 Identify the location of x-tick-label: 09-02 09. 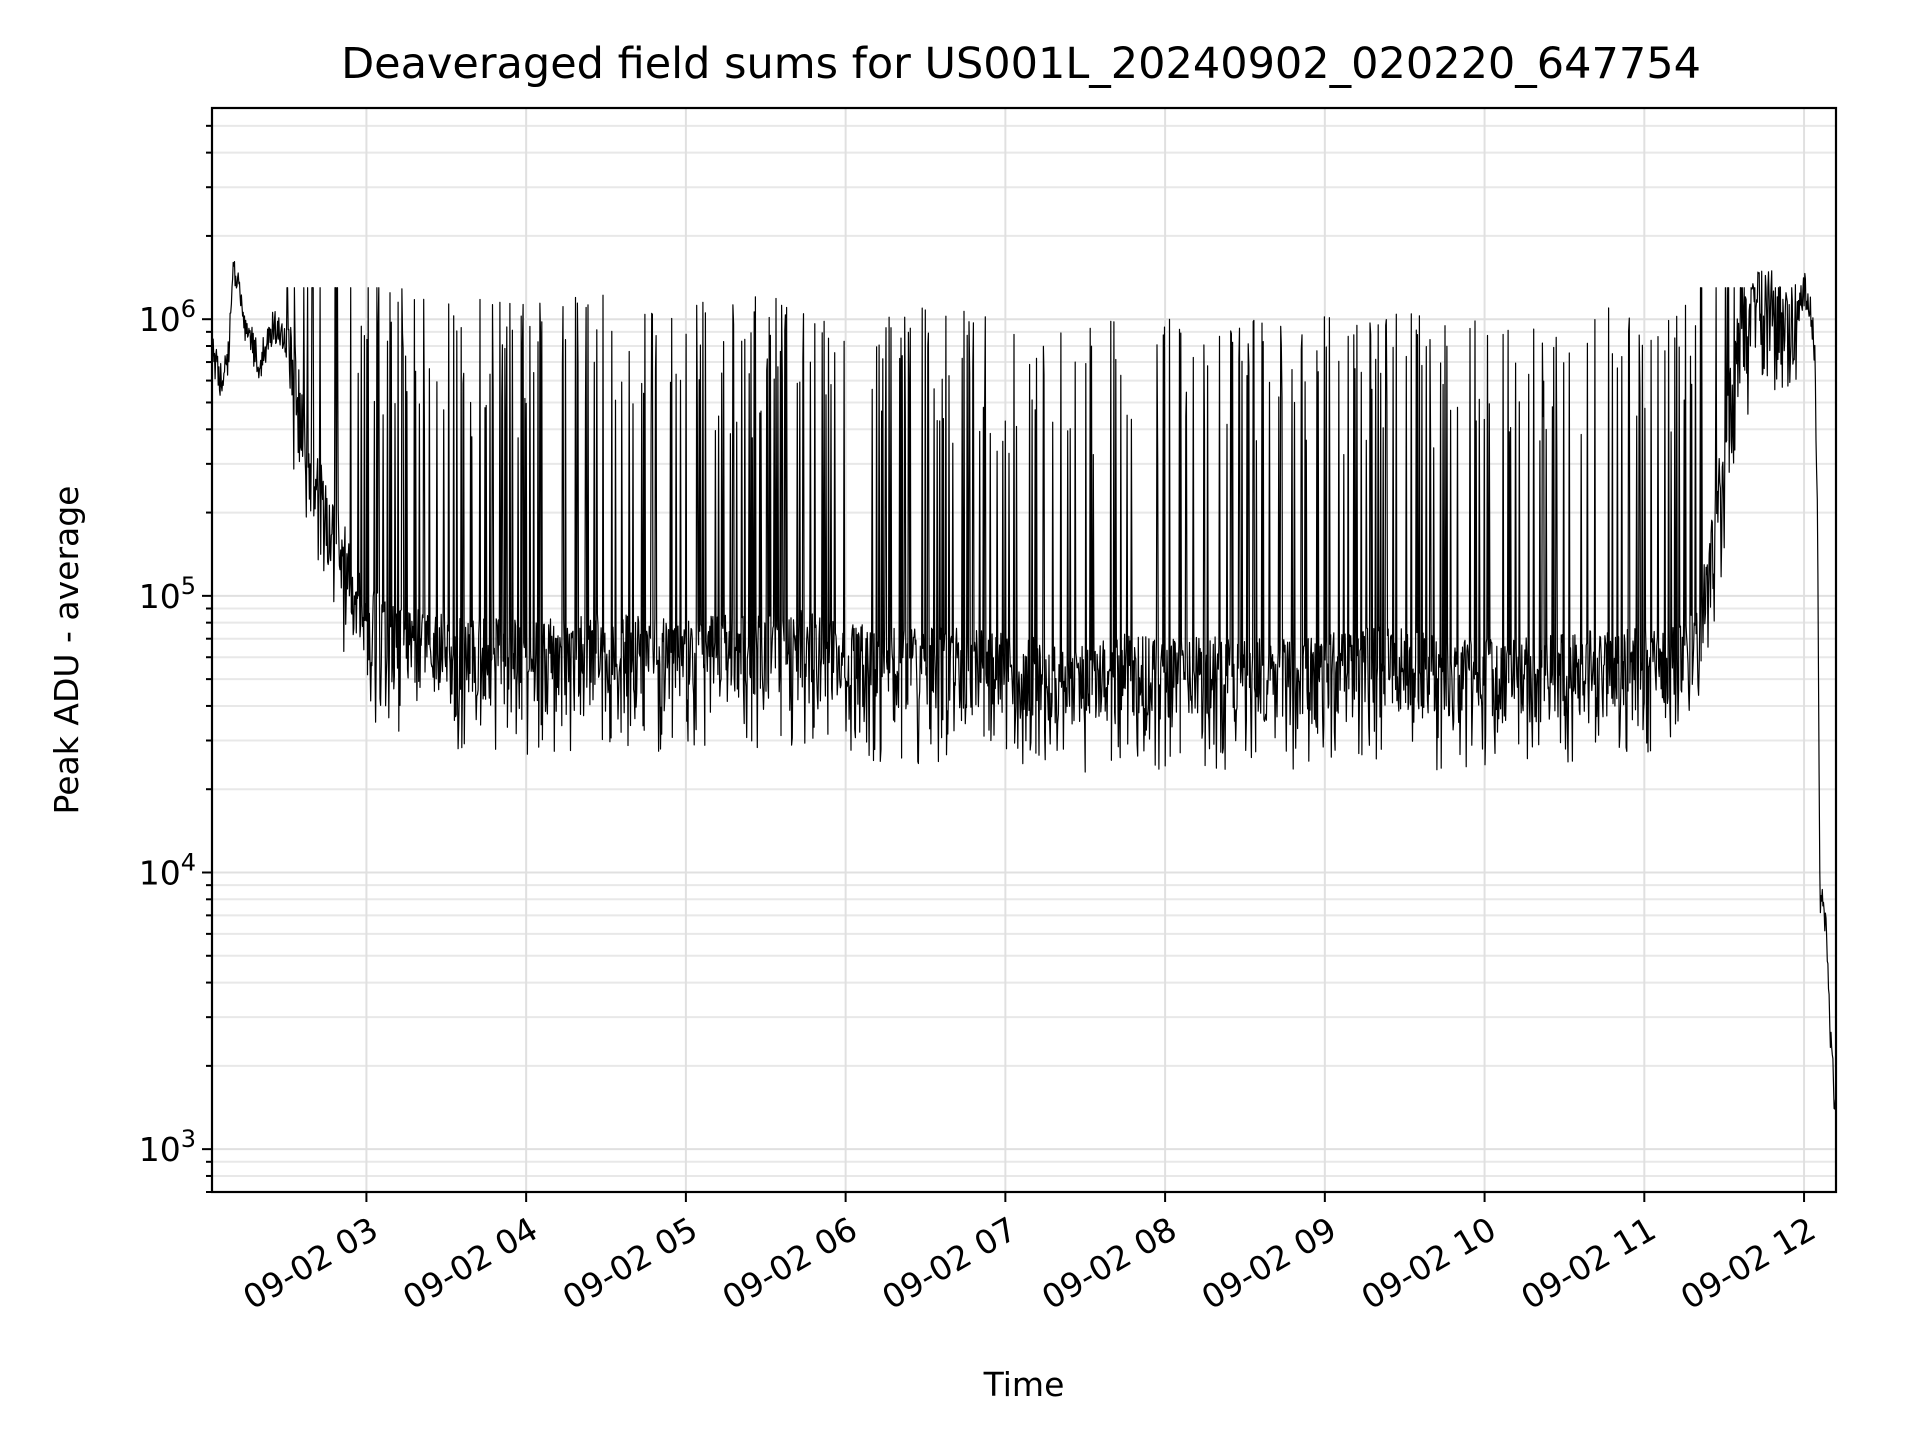
(1269, 1263).